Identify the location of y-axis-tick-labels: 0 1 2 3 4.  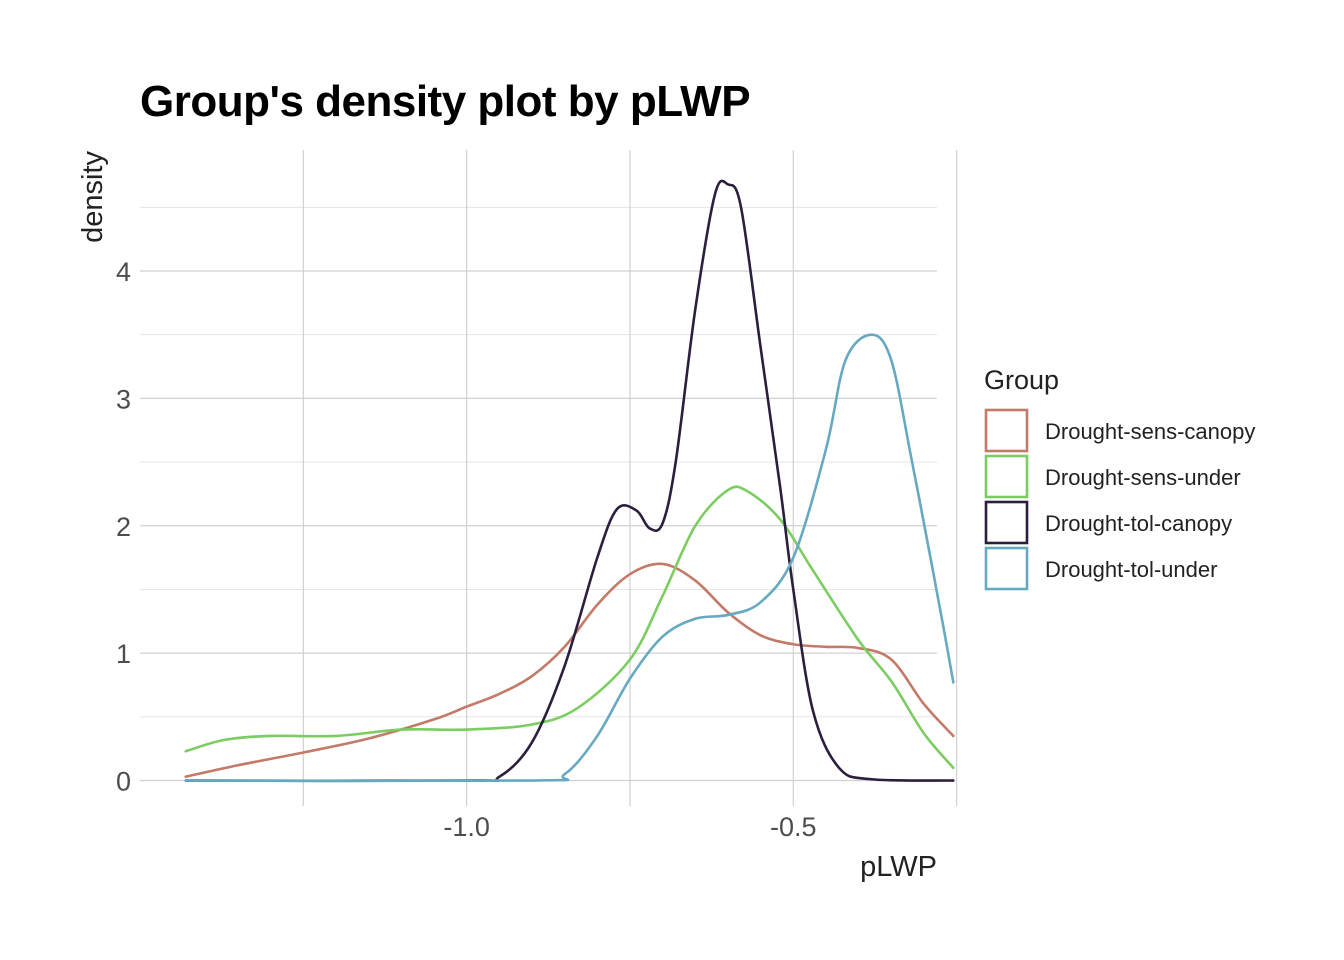
(123, 527).